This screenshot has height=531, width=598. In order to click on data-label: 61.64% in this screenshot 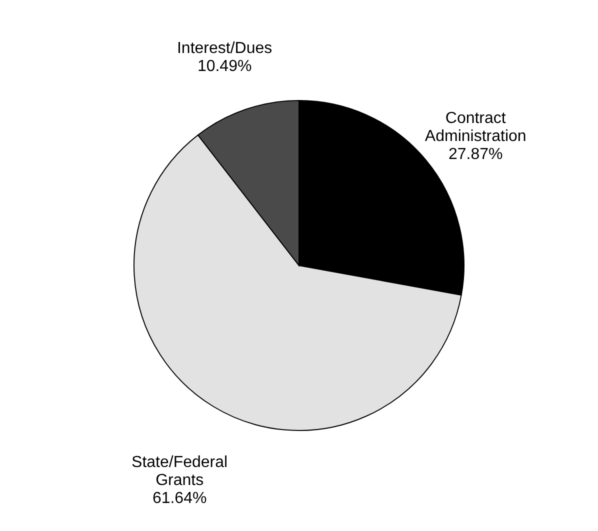, I will do `click(179, 499)`.